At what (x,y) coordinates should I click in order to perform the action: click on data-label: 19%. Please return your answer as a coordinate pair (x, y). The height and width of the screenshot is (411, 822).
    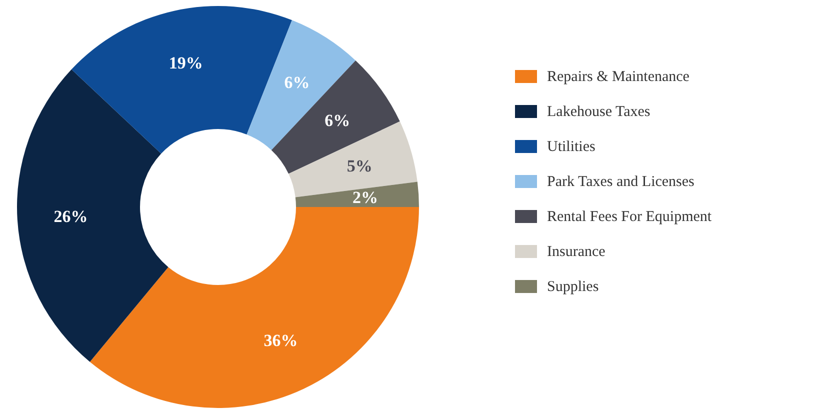
    Looking at the image, I should click on (185, 63).